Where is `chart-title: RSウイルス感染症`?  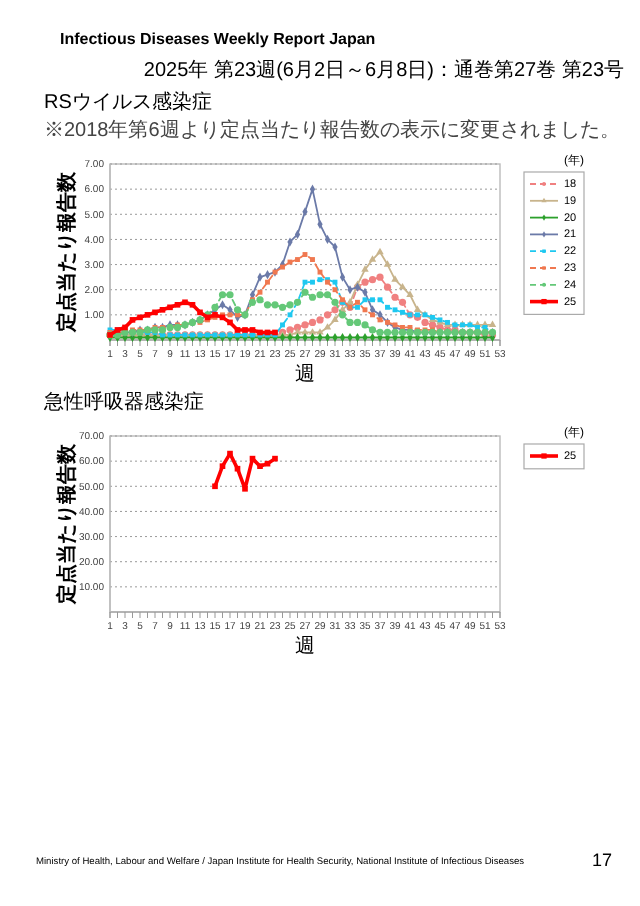 chart-title: RSウイルス感染症 is located at coordinates (128, 102).